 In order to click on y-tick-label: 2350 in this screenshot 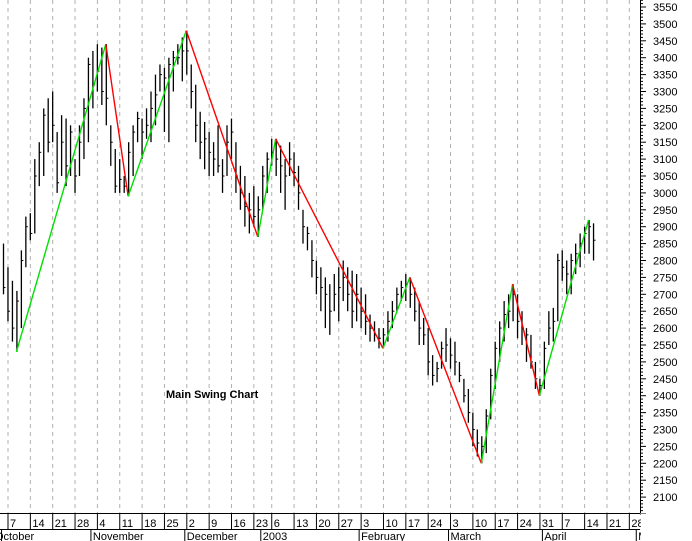, I will do `click(665, 414)`.